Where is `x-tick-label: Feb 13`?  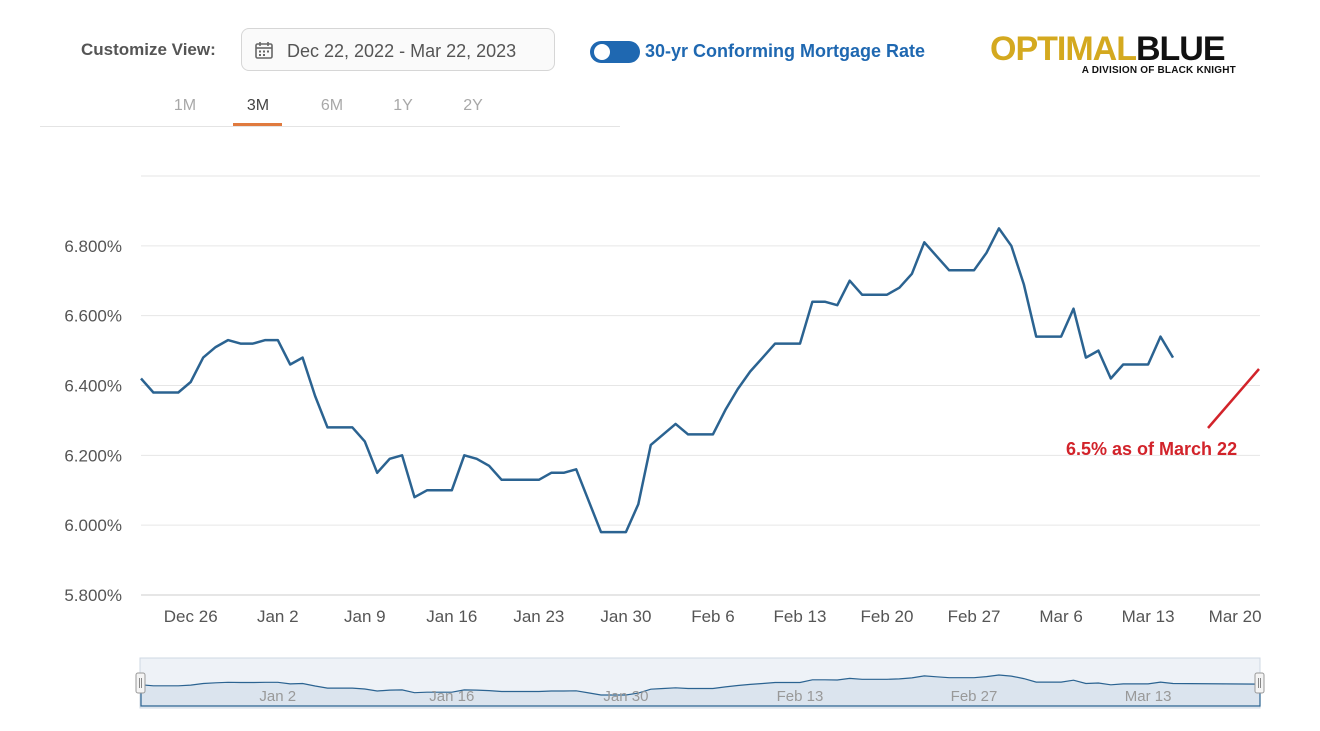 x-tick-label: Feb 13 is located at coordinates (799, 616).